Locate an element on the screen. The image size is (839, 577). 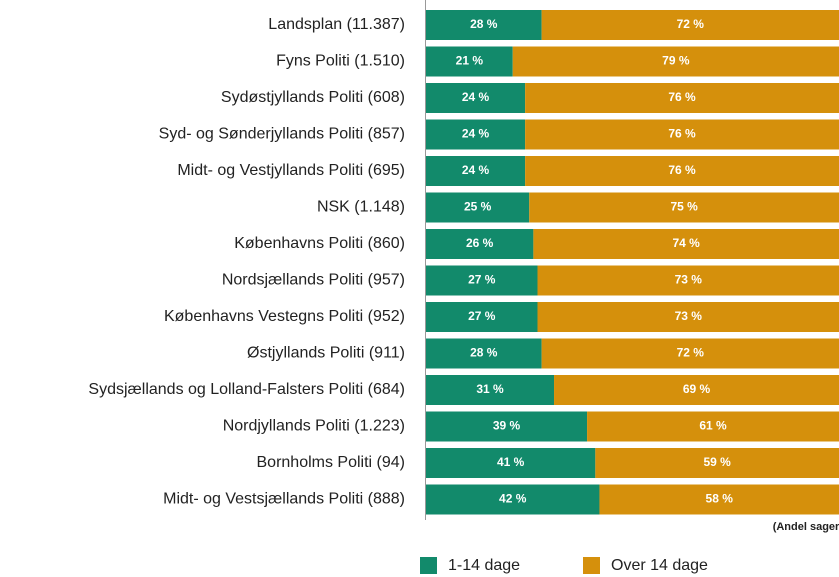
value-label: 59 % is located at coordinates (717, 462).